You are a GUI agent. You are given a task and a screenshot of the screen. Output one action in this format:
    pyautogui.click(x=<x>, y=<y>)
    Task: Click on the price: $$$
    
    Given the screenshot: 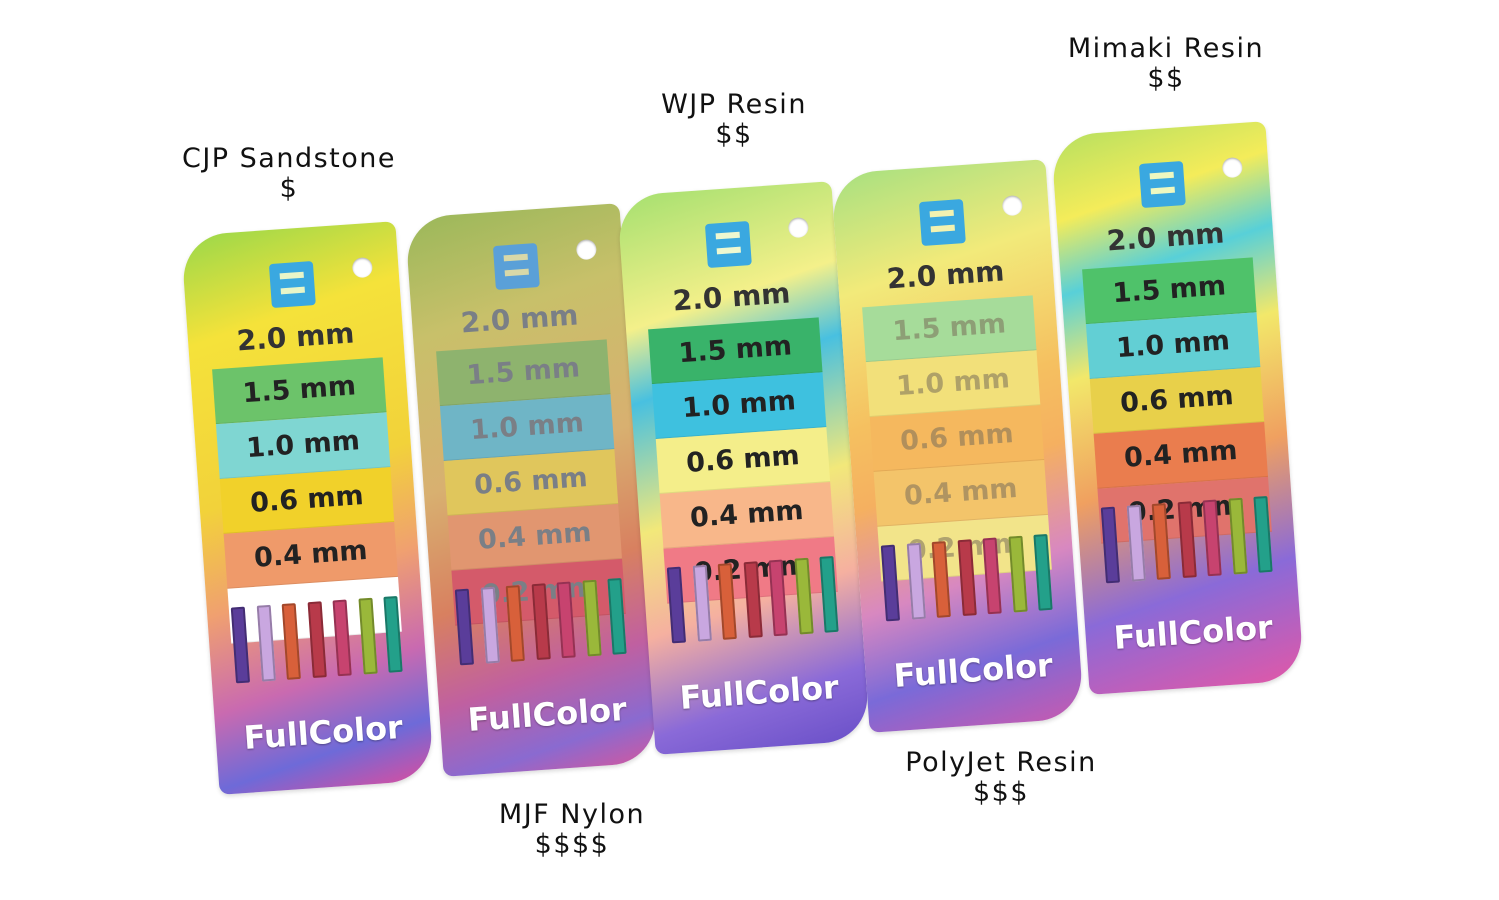 What is the action you would take?
    pyautogui.click(x=1001, y=792)
    